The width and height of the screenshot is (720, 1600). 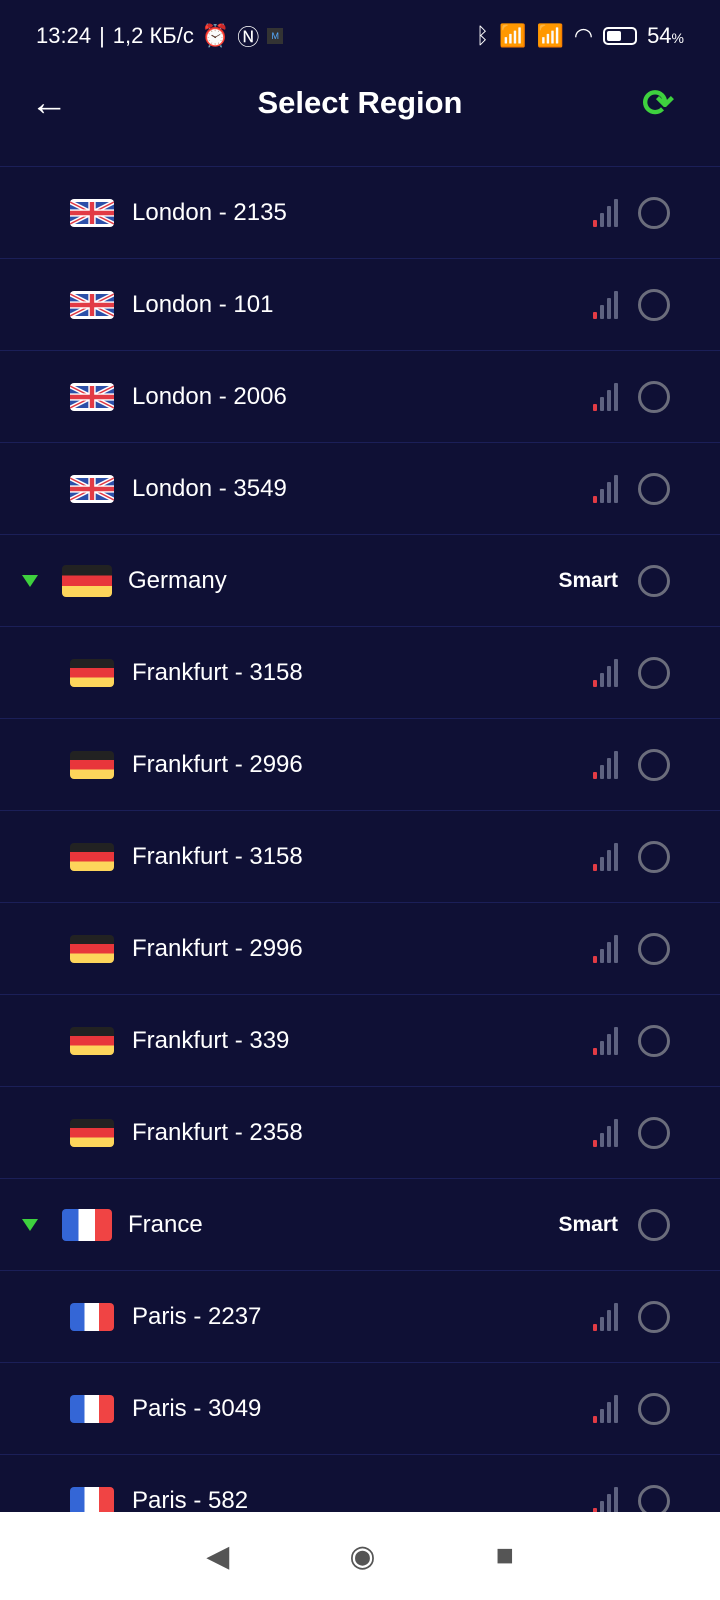 What do you see at coordinates (360, 304) in the screenshot?
I see `server-row: London - 101` at bounding box center [360, 304].